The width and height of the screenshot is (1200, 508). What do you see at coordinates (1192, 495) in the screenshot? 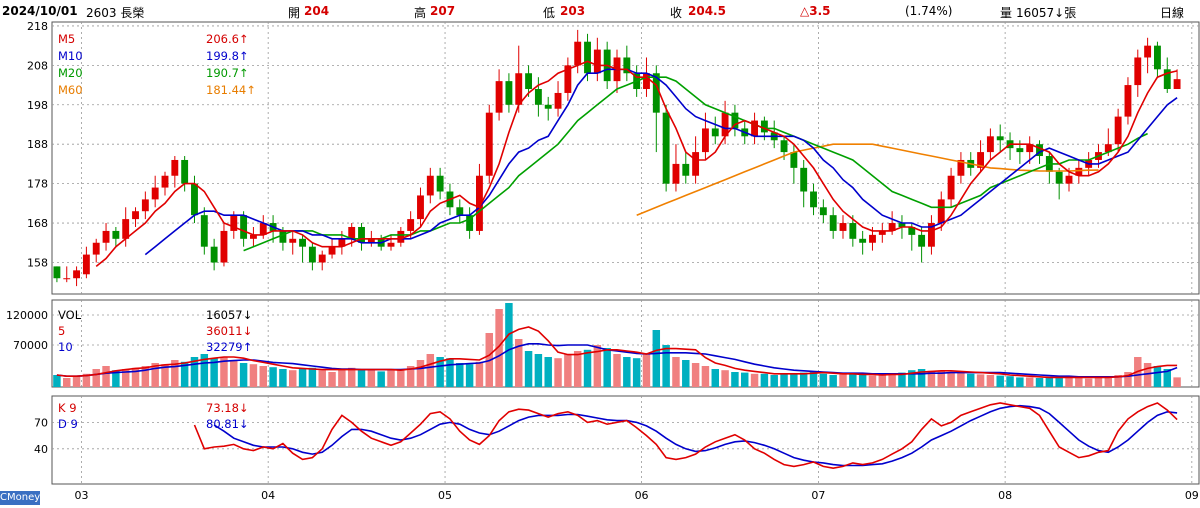
I see `x-tick-label: 09` at bounding box center [1192, 495].